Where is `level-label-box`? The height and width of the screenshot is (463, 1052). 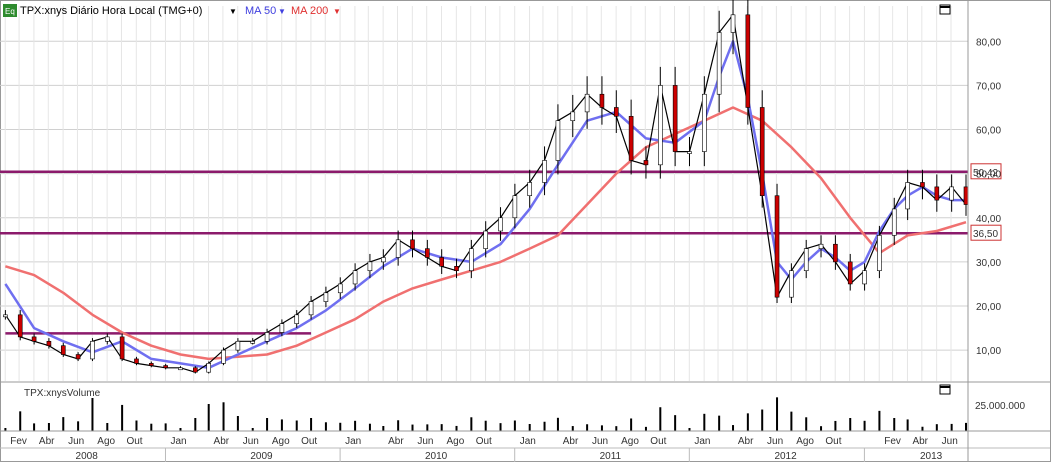
level-label-box is located at coordinates (986, 232).